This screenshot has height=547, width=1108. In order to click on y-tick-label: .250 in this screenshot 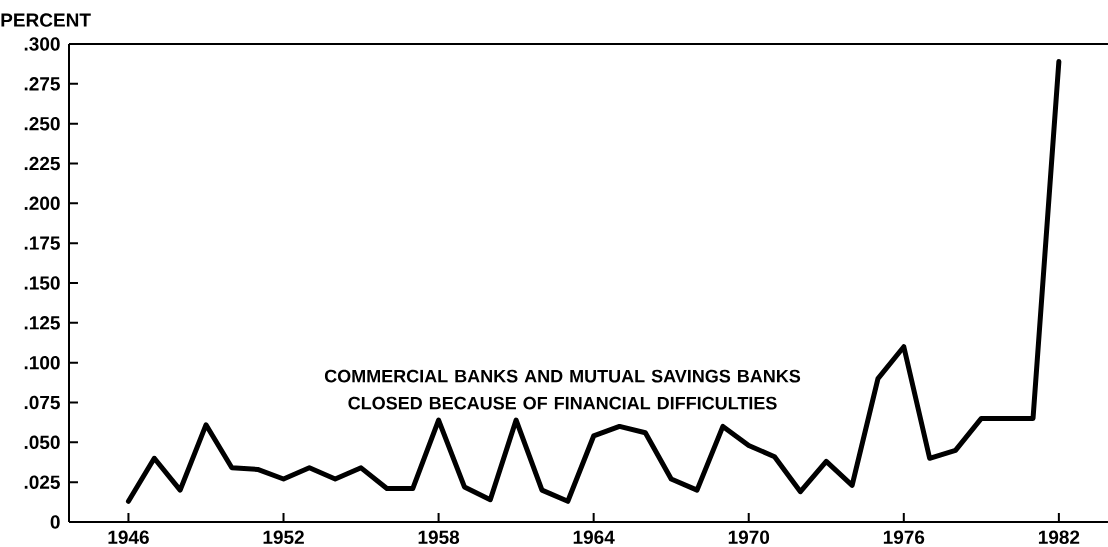, I will do `click(42, 123)`.